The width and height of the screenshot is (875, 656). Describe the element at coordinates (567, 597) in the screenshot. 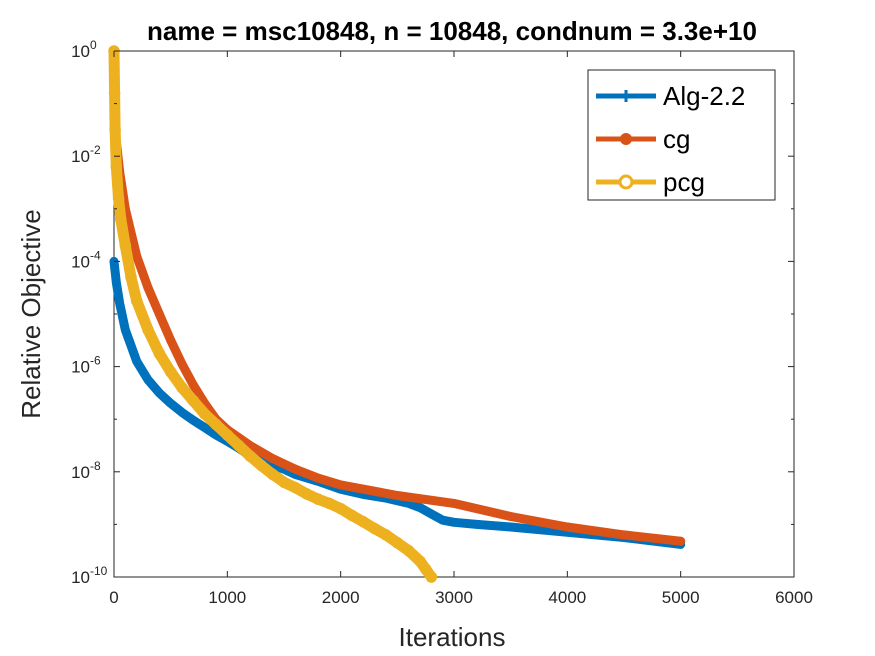

I see `x-tick-label: 4000` at that location.